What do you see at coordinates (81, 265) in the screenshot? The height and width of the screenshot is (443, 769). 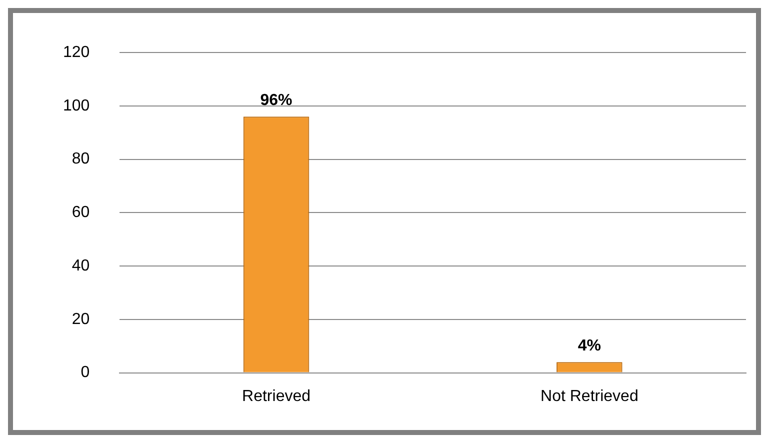 I see `y-tick-label: 40` at bounding box center [81, 265].